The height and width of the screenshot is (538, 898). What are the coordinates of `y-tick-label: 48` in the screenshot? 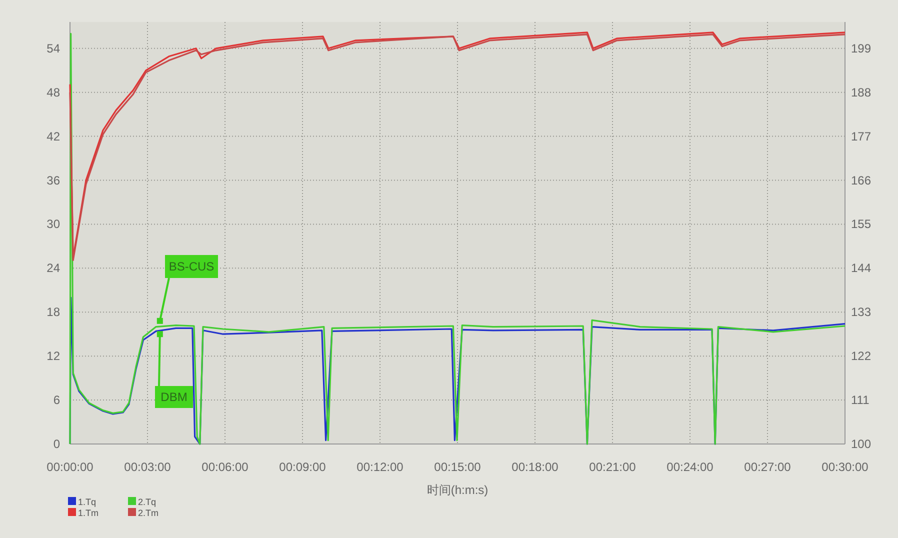 It's located at (53, 92).